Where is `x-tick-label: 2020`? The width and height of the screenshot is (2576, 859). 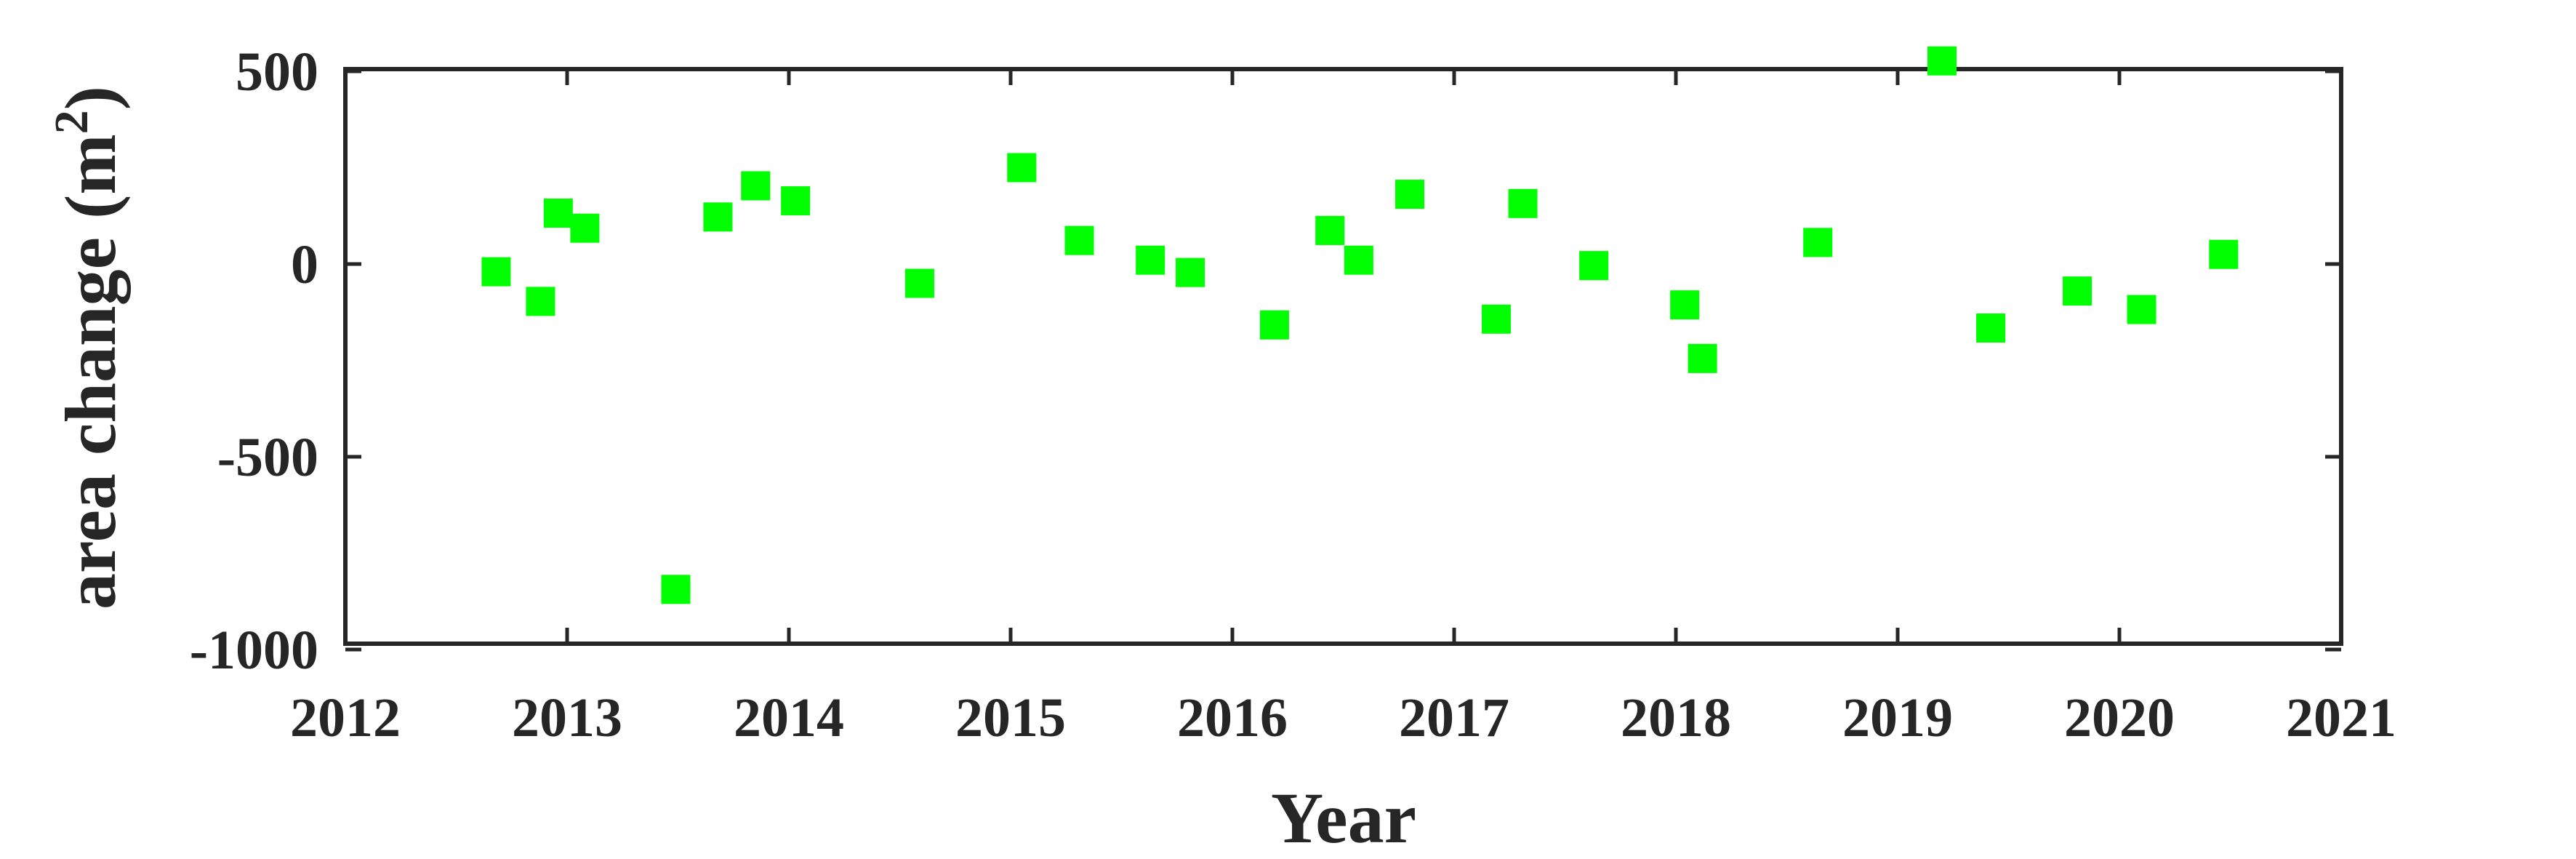
x-tick-label: 2020 is located at coordinates (2119, 717).